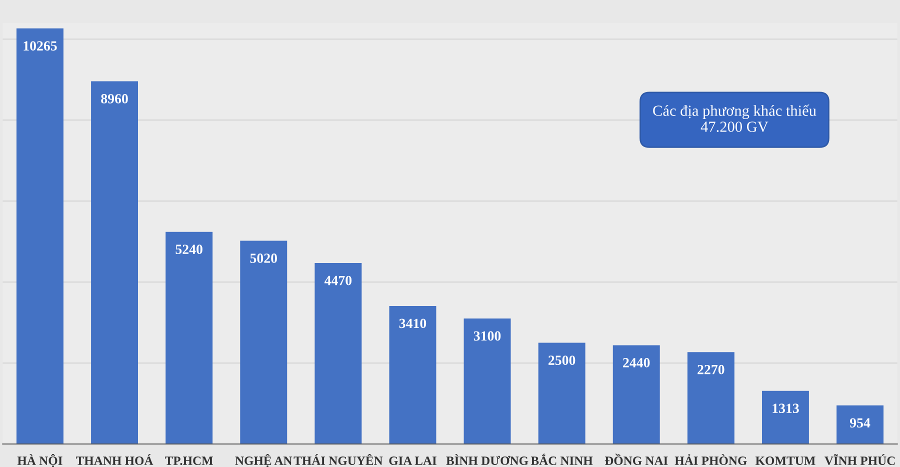 The width and height of the screenshot is (900, 467). Describe the element at coordinates (785, 460) in the screenshot. I see `x-tick-label: KOMTUM` at that location.